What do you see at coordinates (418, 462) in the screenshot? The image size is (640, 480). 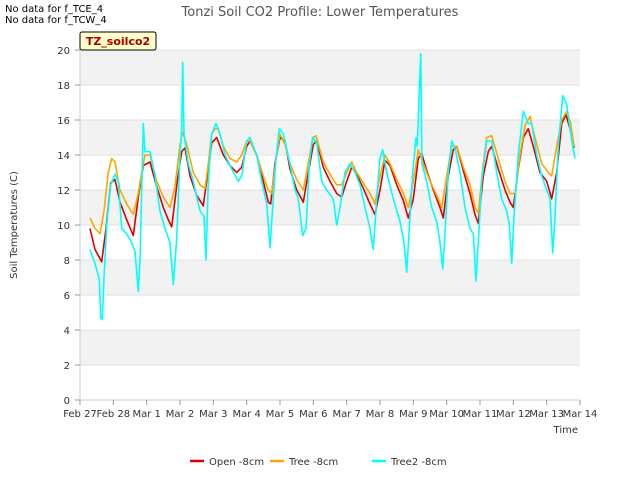 I see `legend-label-3: Tree2 -8cm` at bounding box center [418, 462].